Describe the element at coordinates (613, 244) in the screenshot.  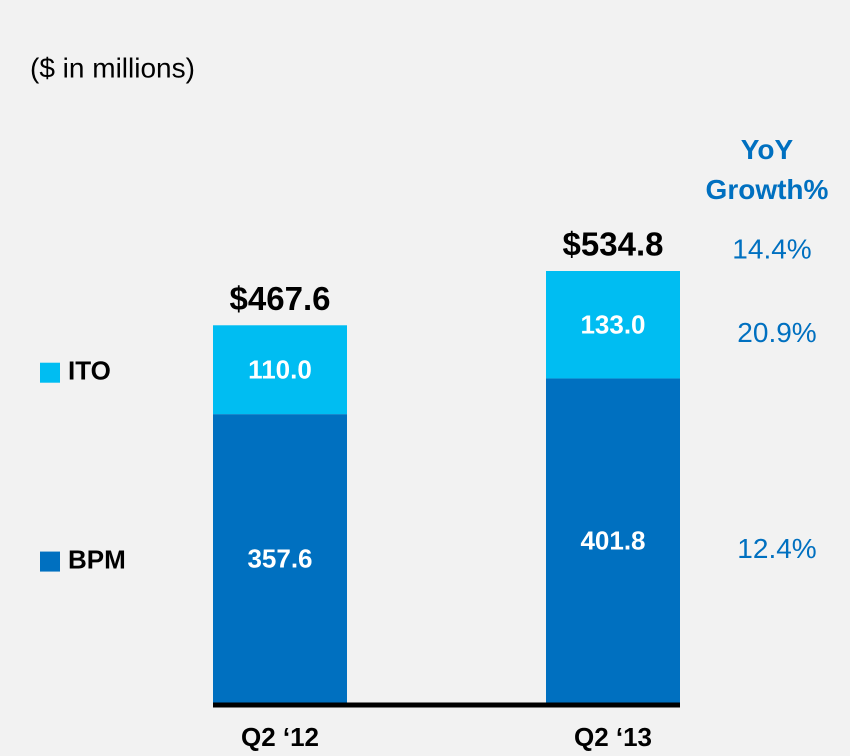
I see `total-label: $534.8` at that location.